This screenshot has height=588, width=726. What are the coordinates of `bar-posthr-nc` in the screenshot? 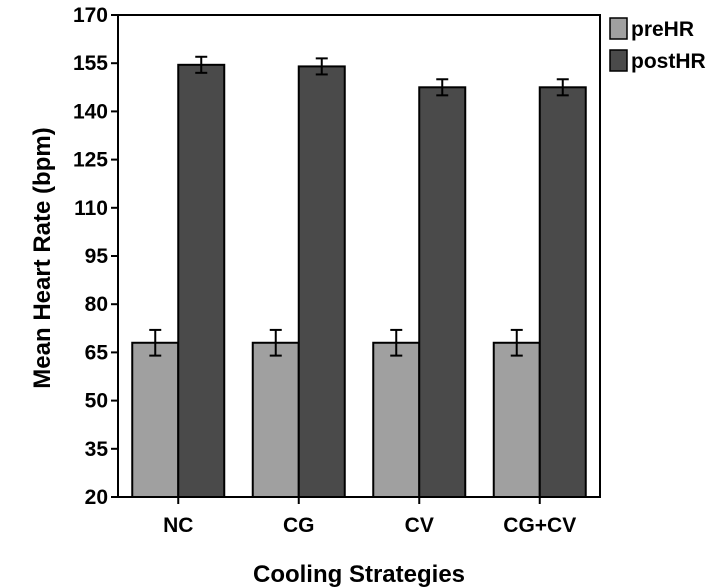 It's located at (201, 280).